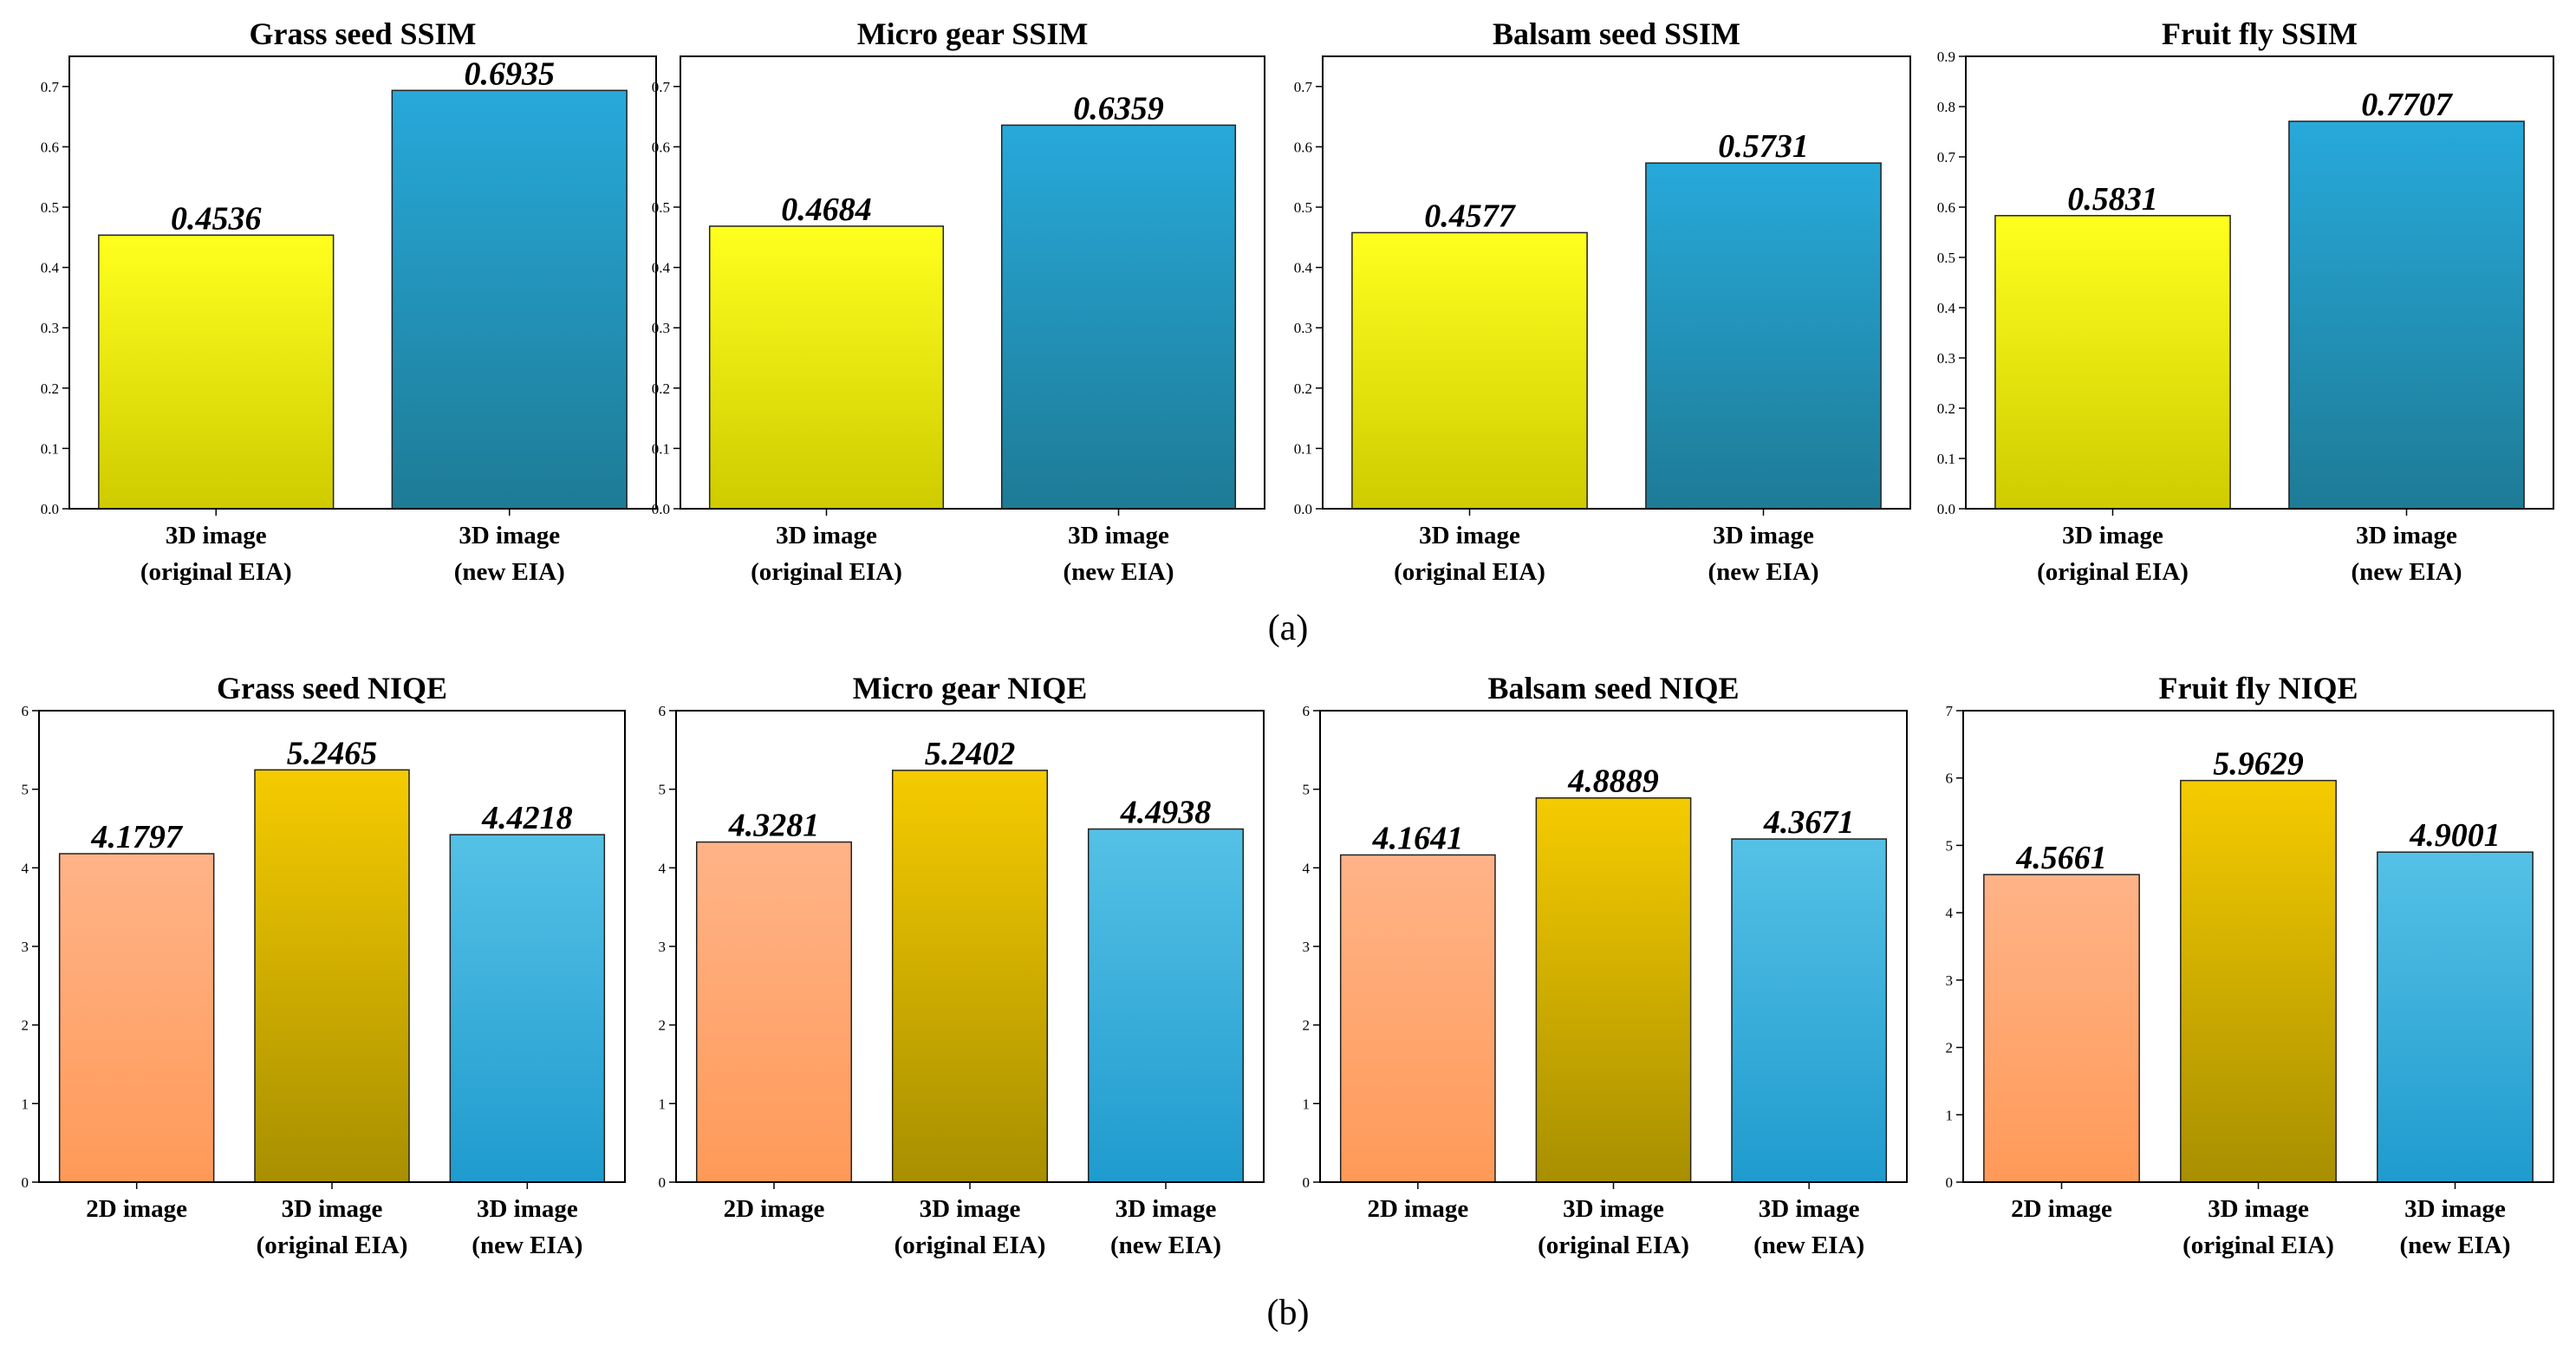 This screenshot has width=2576, height=1352. What do you see at coordinates (362, 33) in the screenshot?
I see `chart-title: Grass seed SSIM` at bounding box center [362, 33].